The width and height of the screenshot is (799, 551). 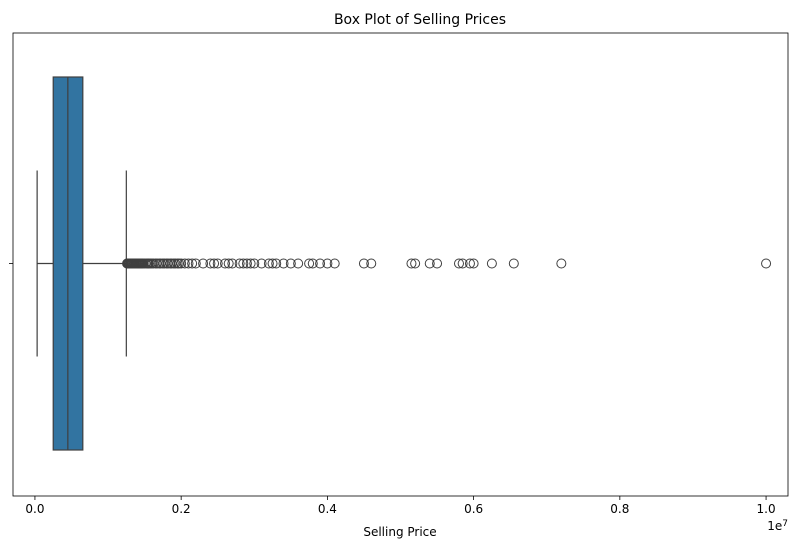 What do you see at coordinates (181, 509) in the screenshot?
I see `x-tick-label: 0.2` at bounding box center [181, 509].